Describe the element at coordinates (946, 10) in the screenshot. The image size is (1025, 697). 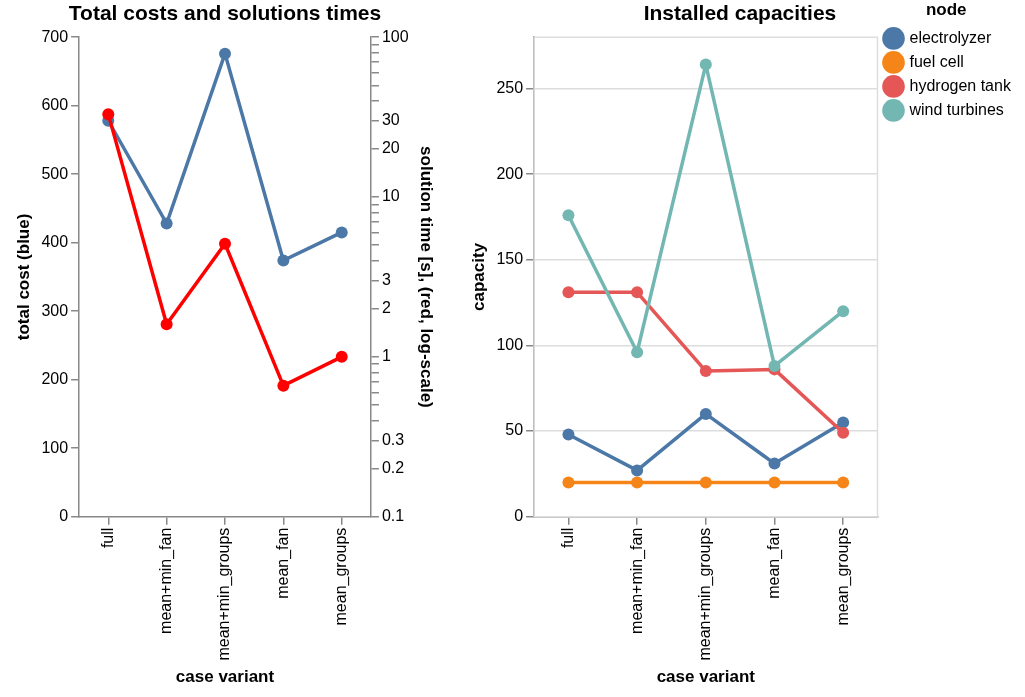
I see `legend-title: node` at that location.